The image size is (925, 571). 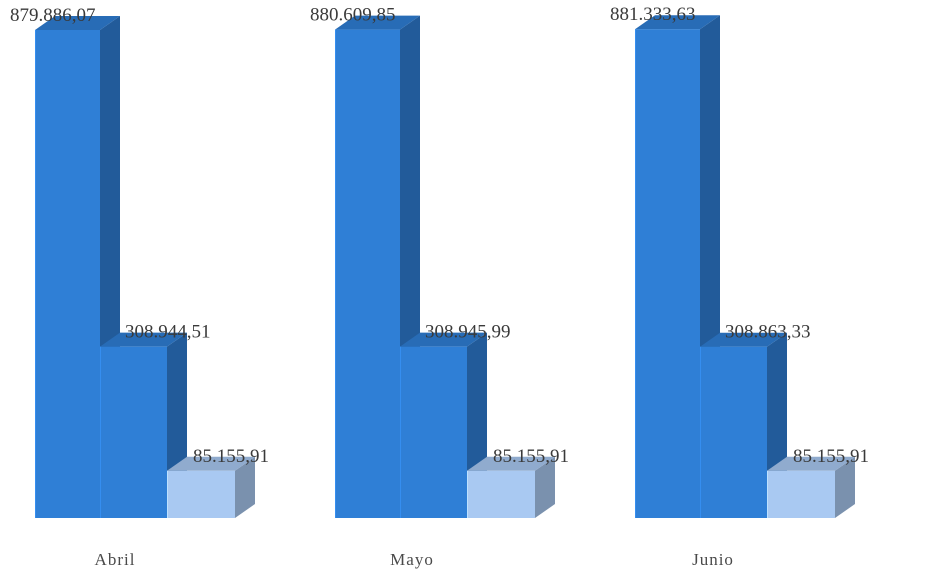 What do you see at coordinates (115, 559) in the screenshot?
I see `category-label-abril: Abril` at bounding box center [115, 559].